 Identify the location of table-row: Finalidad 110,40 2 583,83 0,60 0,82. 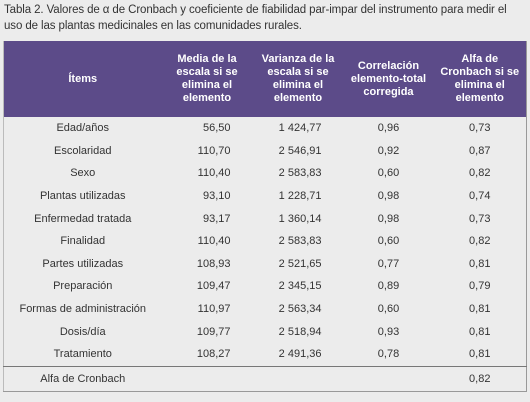
(265, 241).